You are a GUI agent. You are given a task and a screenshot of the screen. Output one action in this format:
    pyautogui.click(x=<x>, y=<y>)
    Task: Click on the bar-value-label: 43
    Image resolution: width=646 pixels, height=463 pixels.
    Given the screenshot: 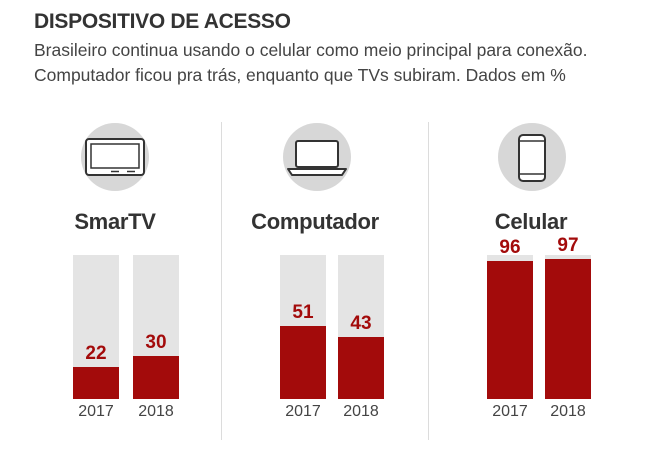 What is the action you would take?
    pyautogui.click(x=361, y=323)
    